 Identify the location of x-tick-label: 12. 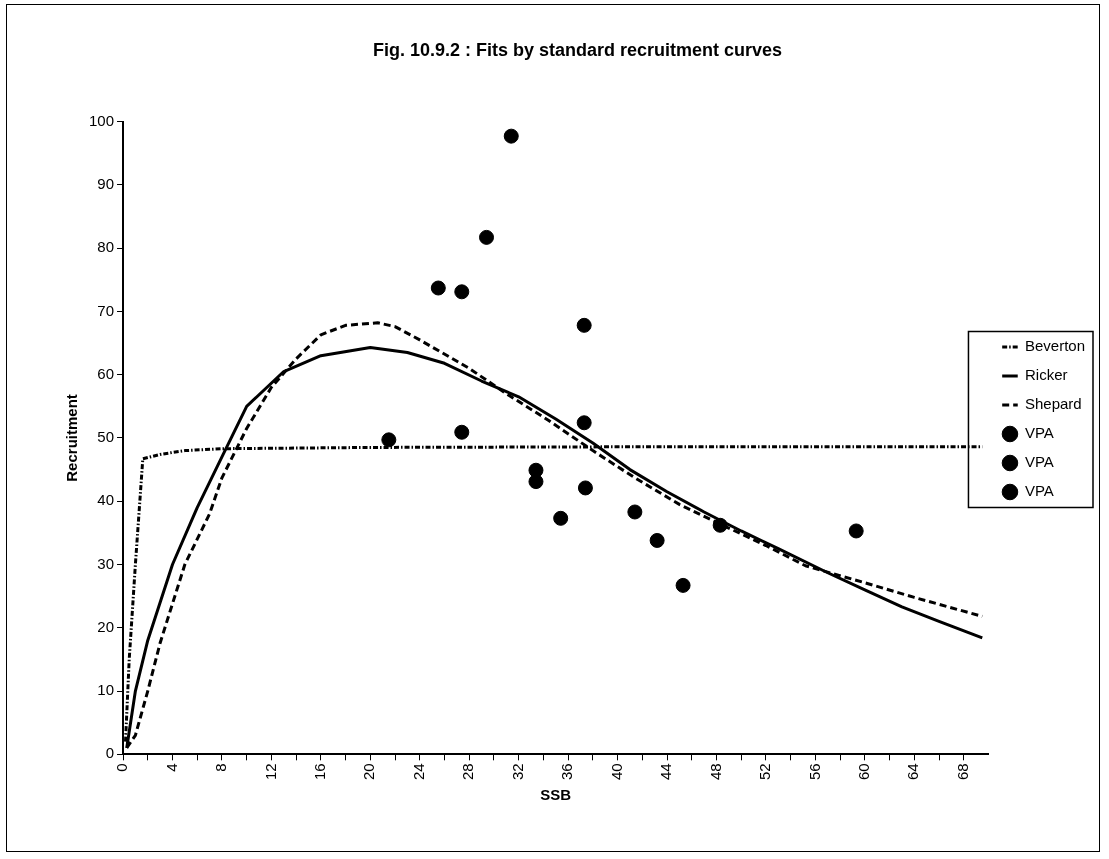
(270, 771).